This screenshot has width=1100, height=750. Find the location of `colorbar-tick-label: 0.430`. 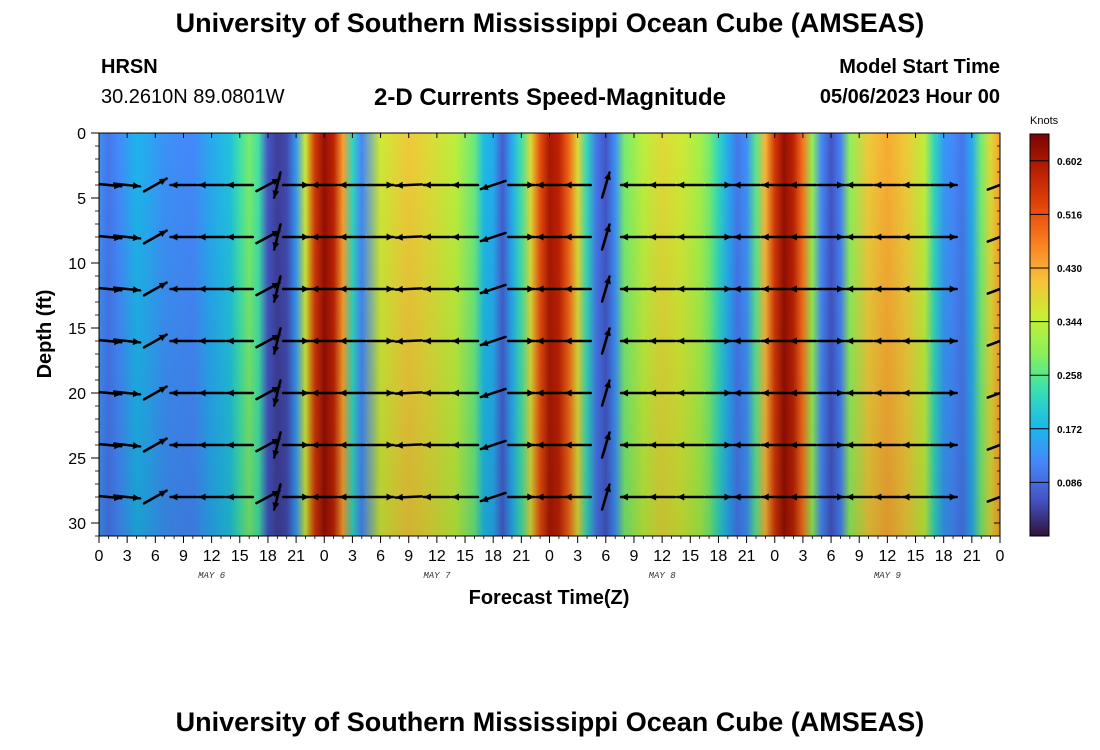

colorbar-tick-label: 0.430 is located at coordinates (1069, 269).